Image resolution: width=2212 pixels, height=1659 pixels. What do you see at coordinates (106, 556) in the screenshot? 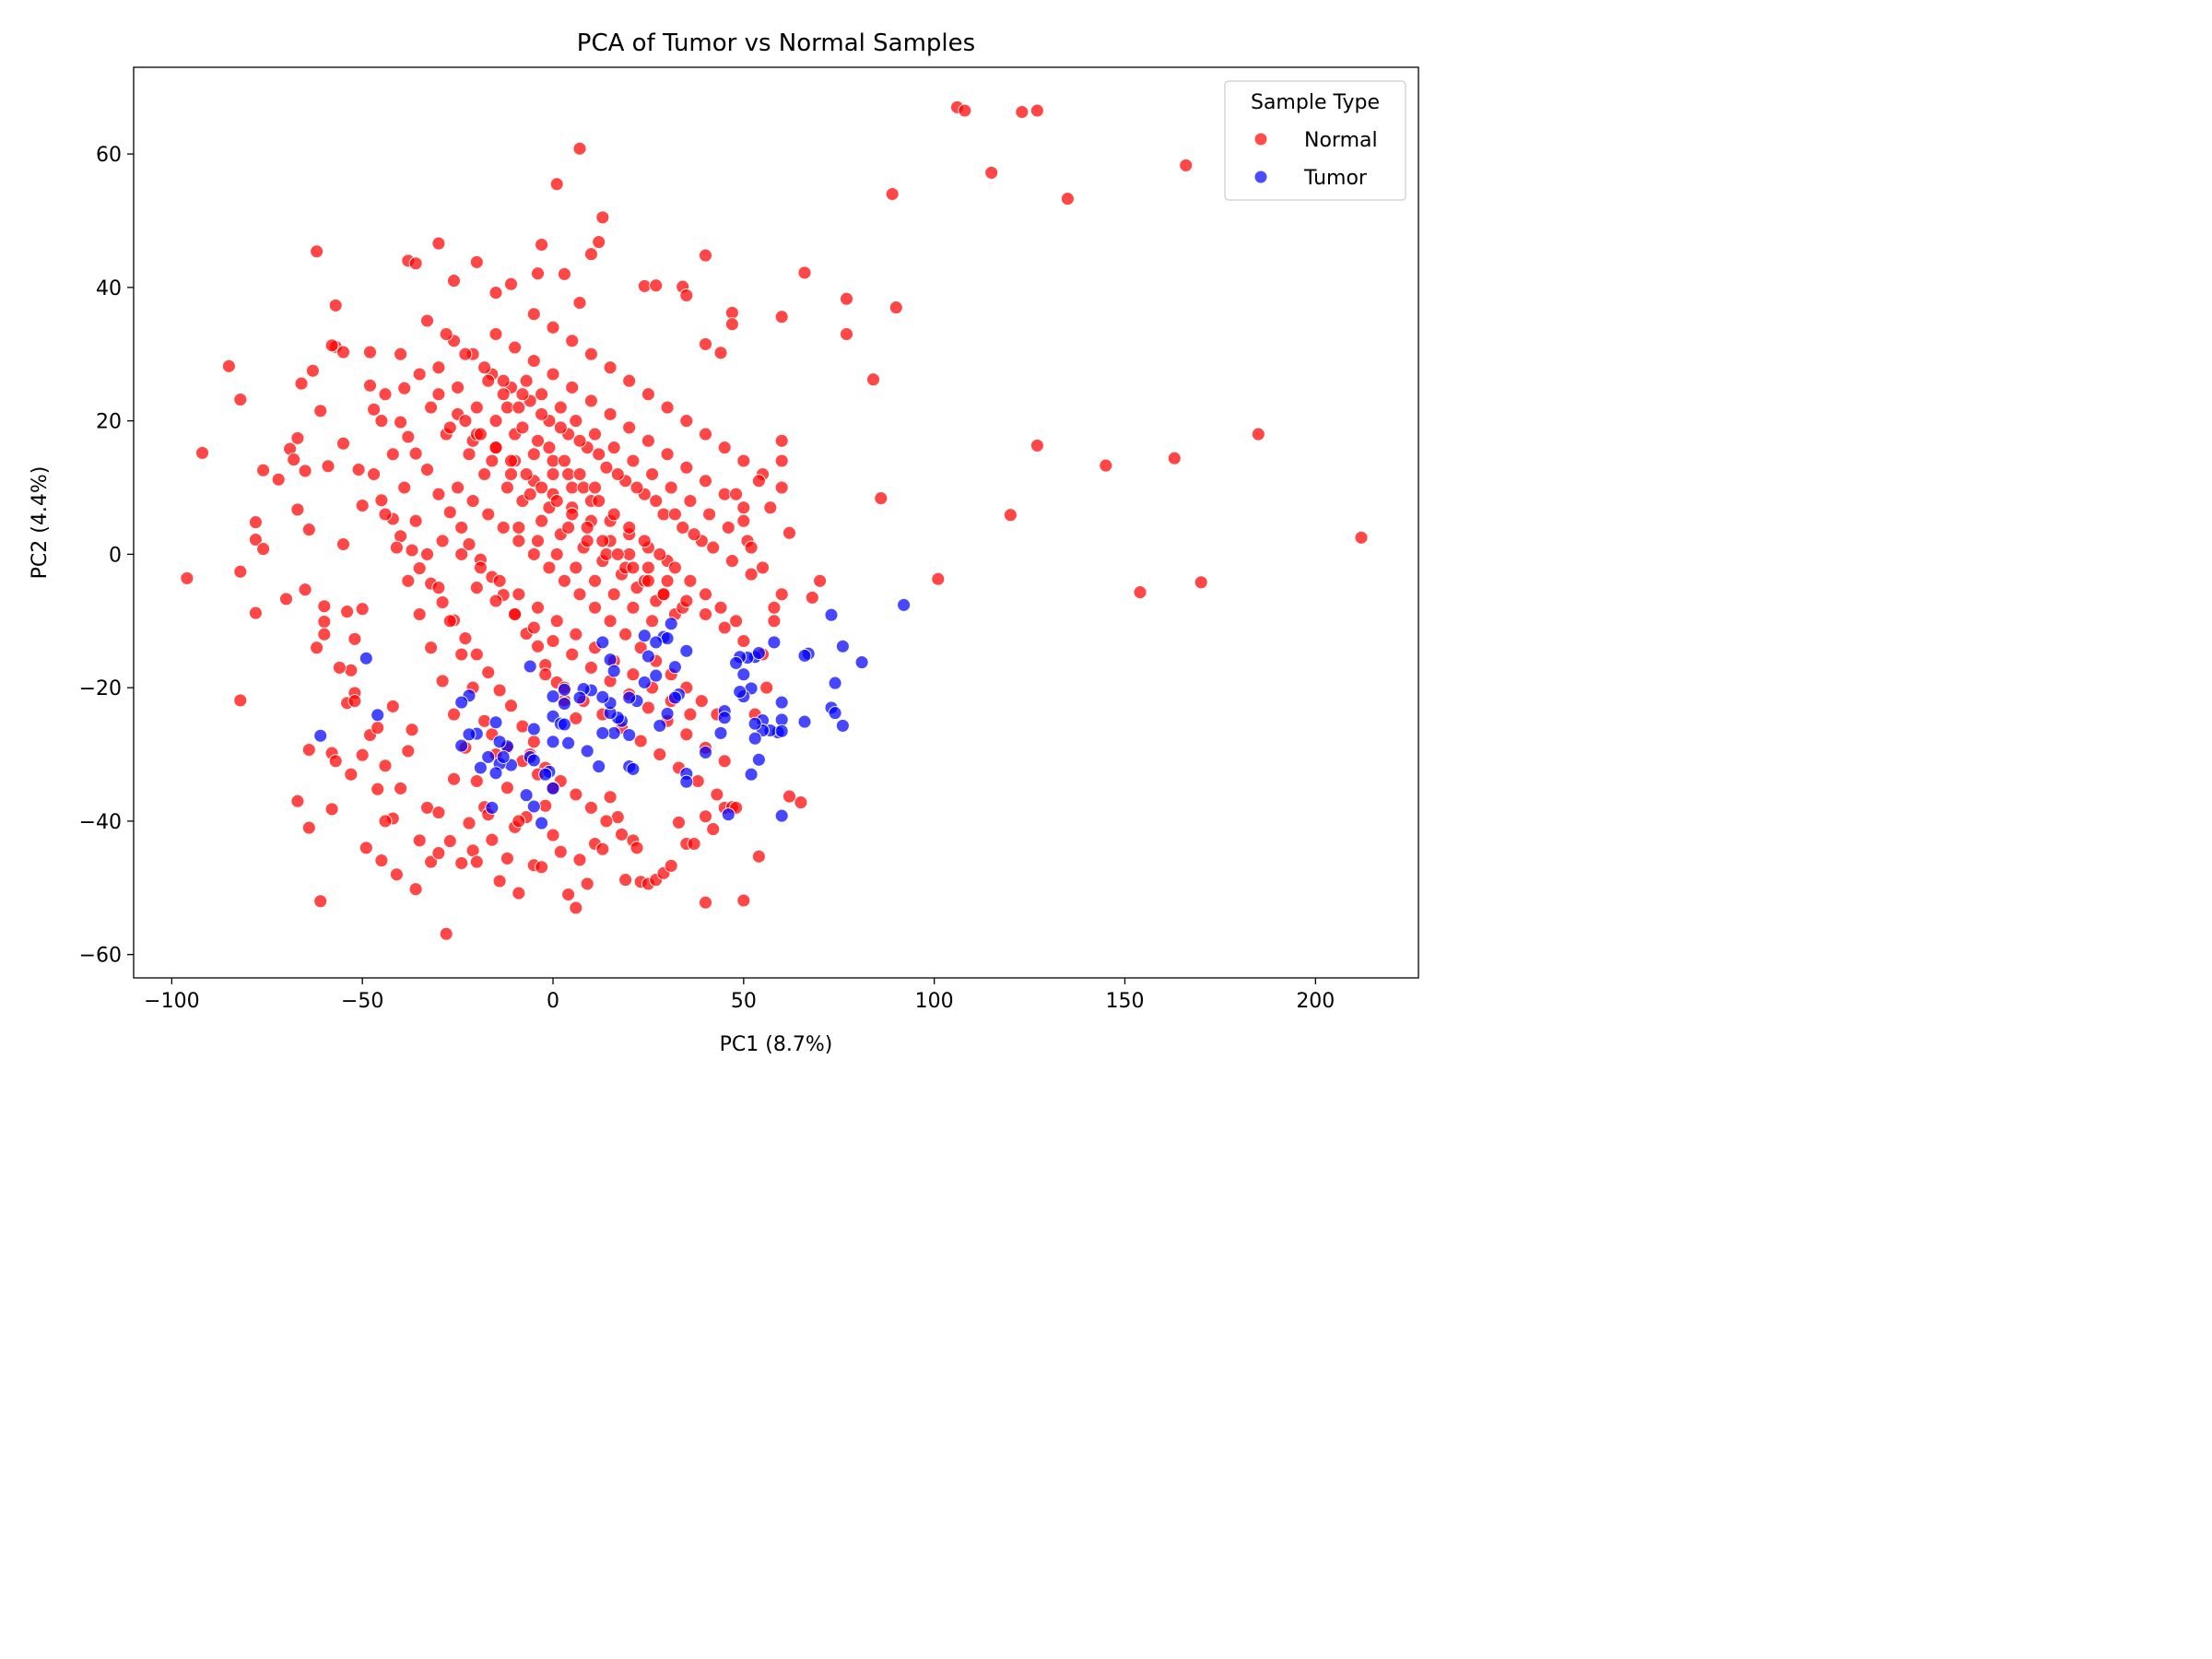
I see `y-axis-ticks: −60 −40 −20 0 20 40 60` at bounding box center [106, 556].